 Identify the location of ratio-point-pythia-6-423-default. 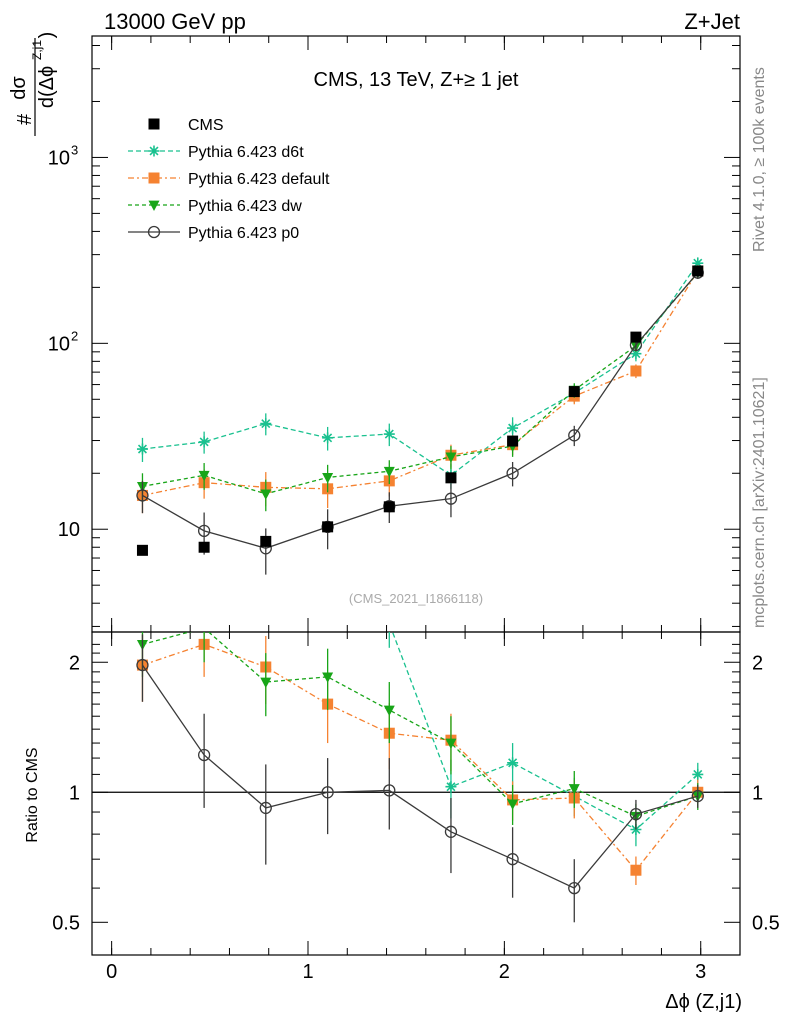
(636, 870).